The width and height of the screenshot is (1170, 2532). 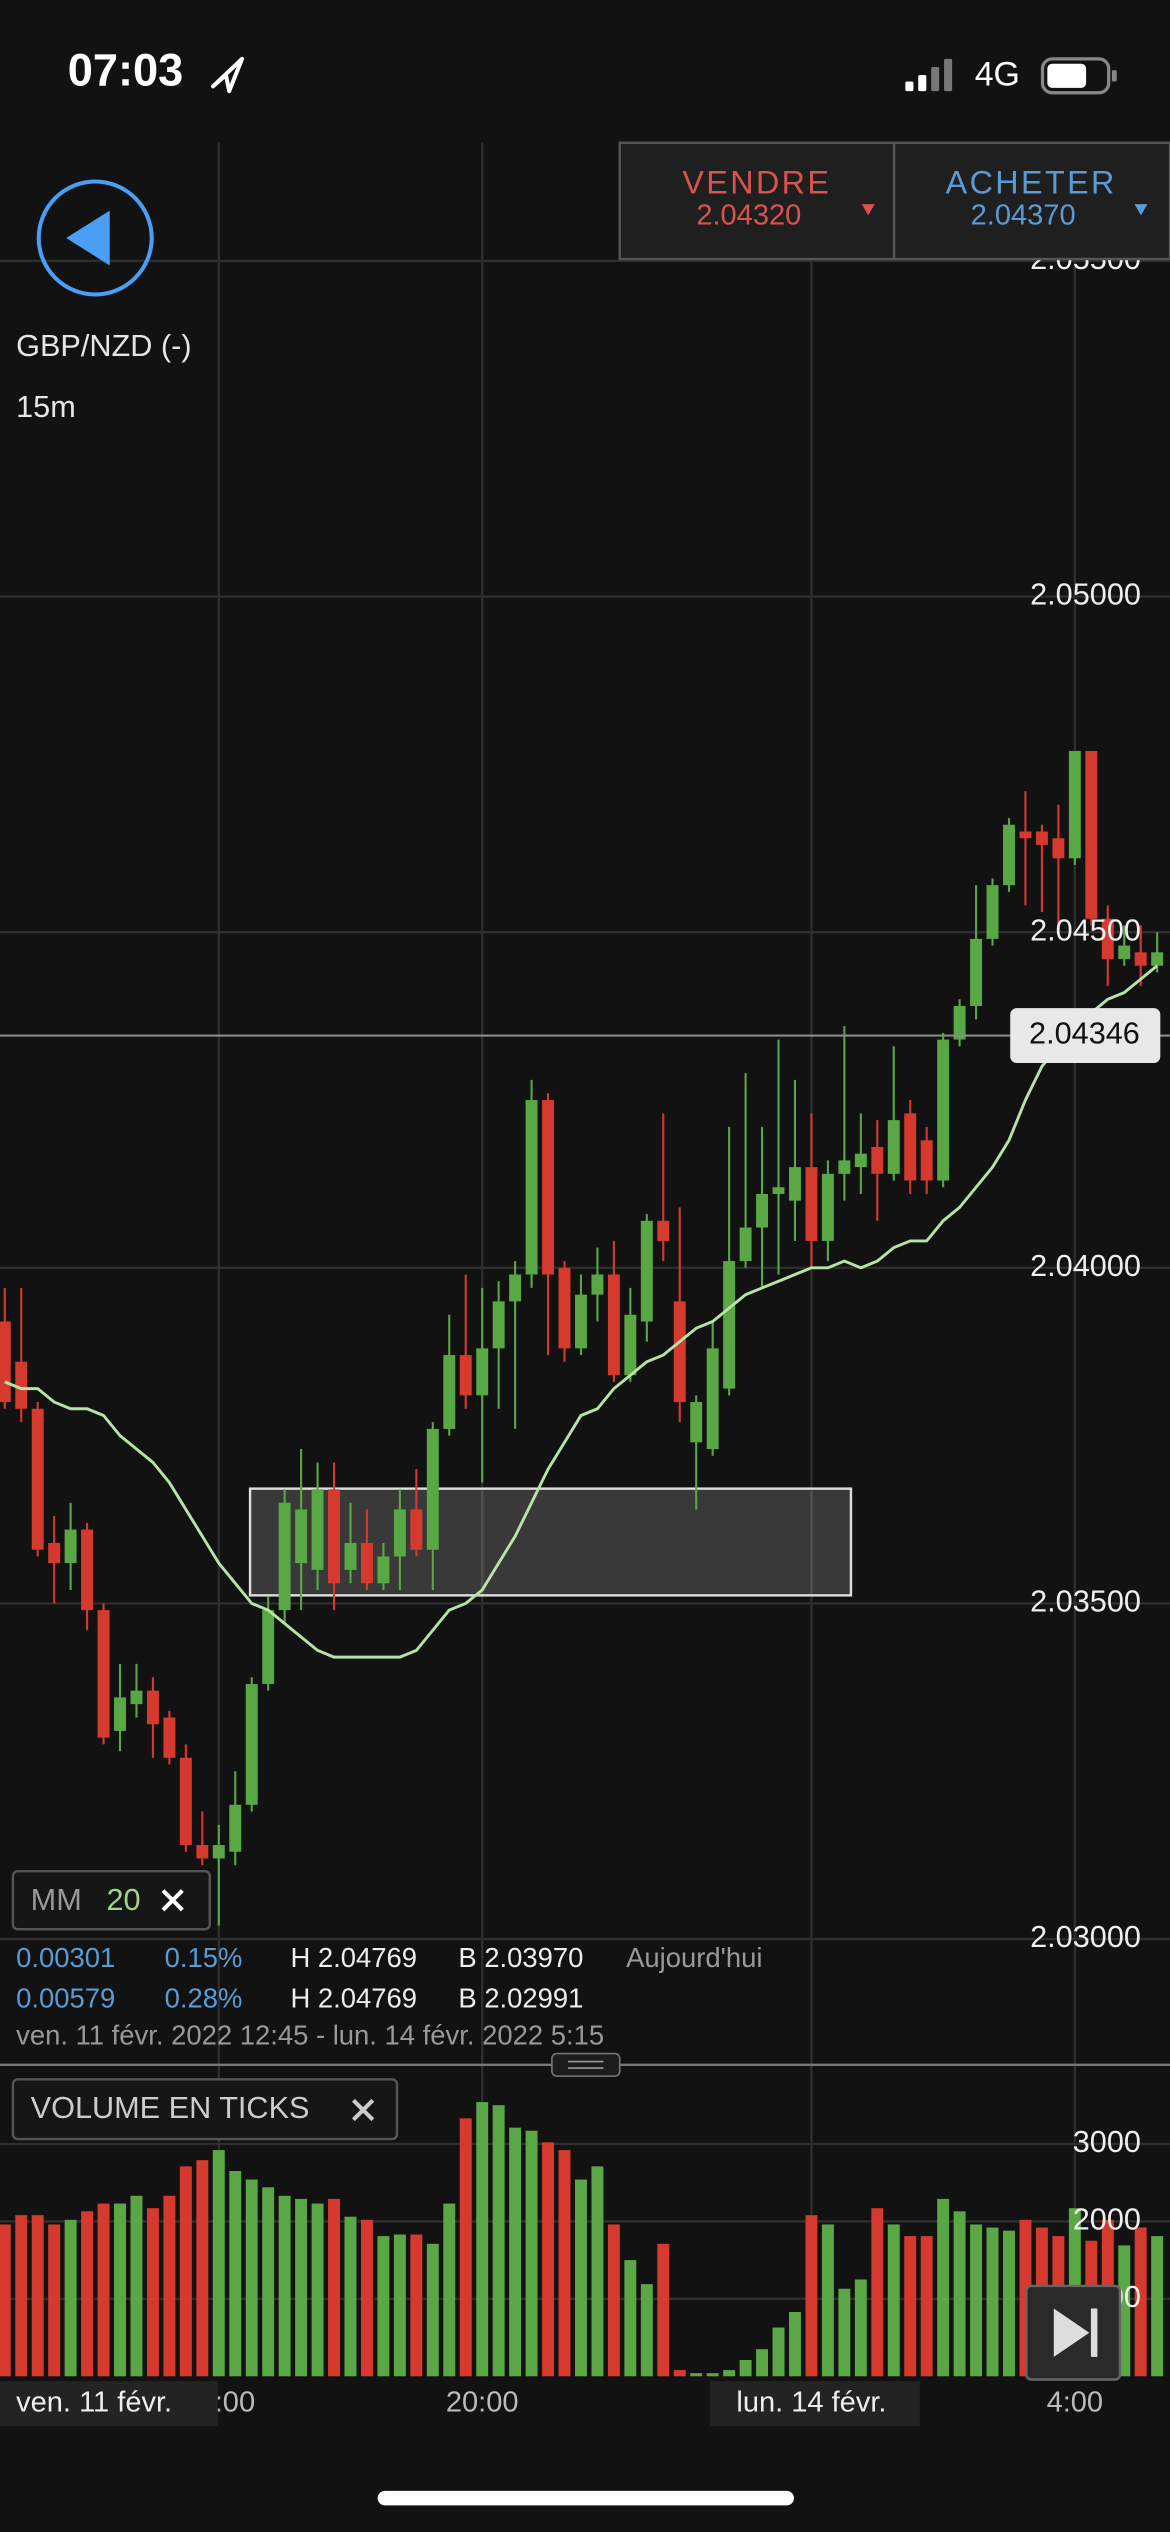 What do you see at coordinates (126, 69) in the screenshot?
I see `clock: 07:03` at bounding box center [126, 69].